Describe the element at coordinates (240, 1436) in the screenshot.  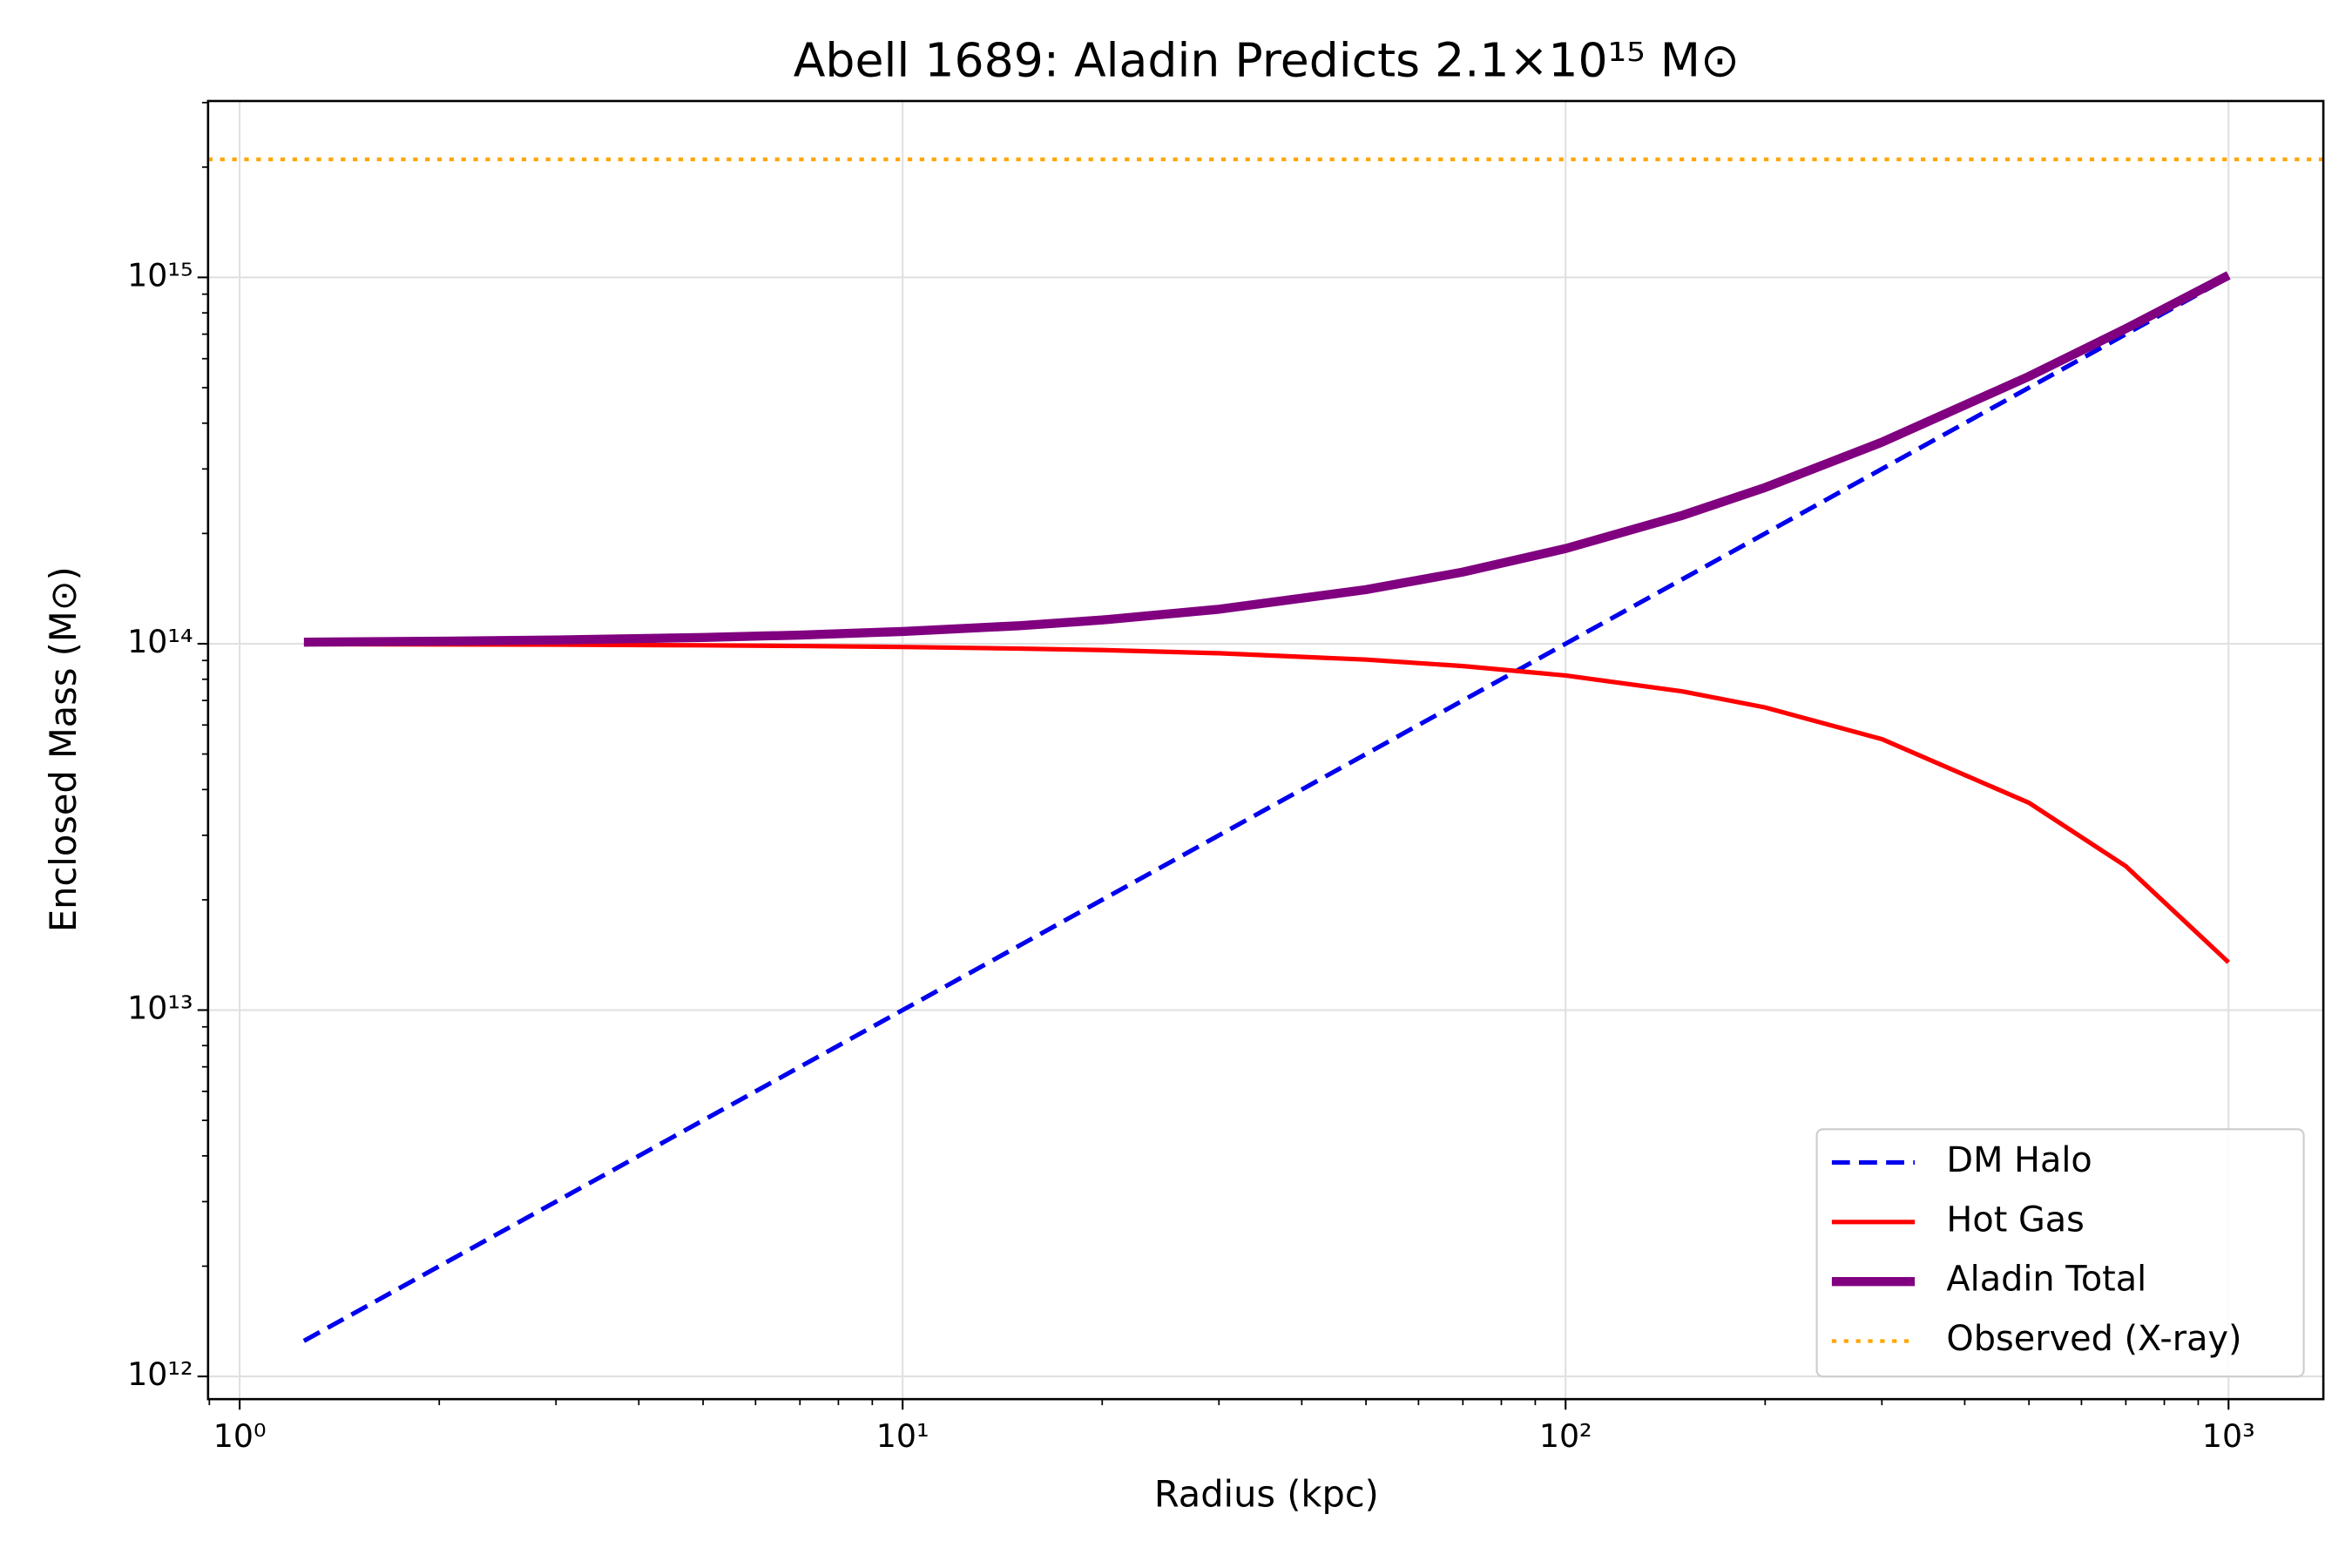
I see `x-tick-label: 10⁰` at that location.